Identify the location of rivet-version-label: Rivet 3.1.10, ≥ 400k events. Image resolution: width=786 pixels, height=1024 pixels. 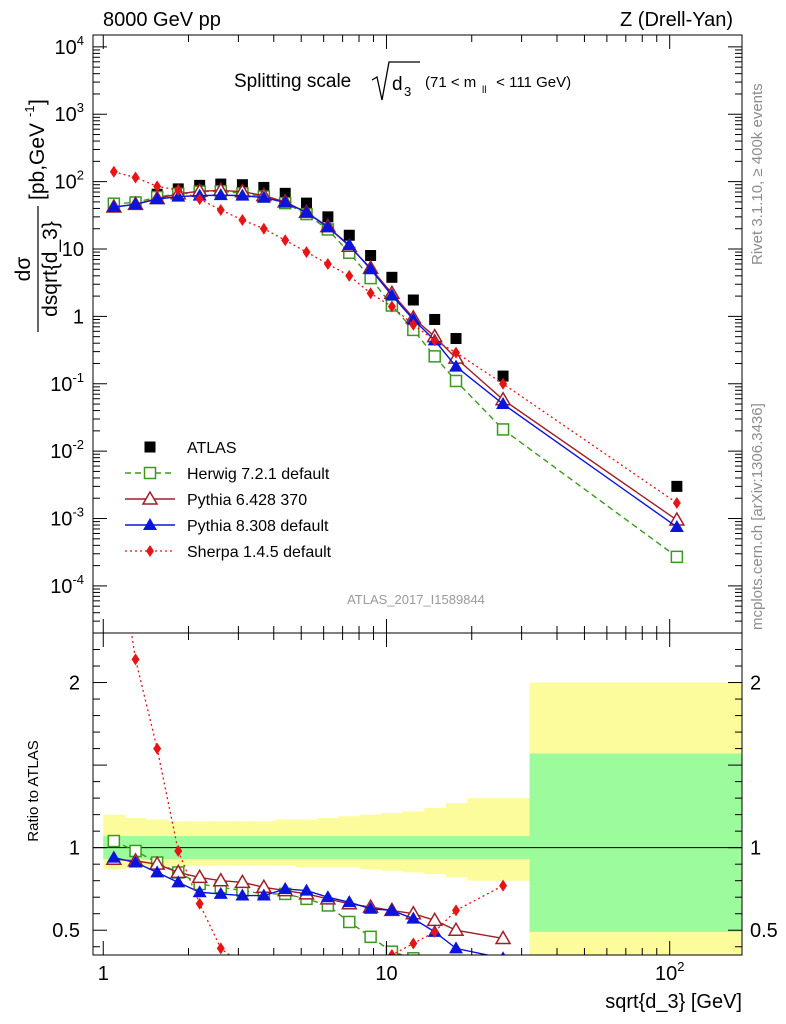
(757, 174).